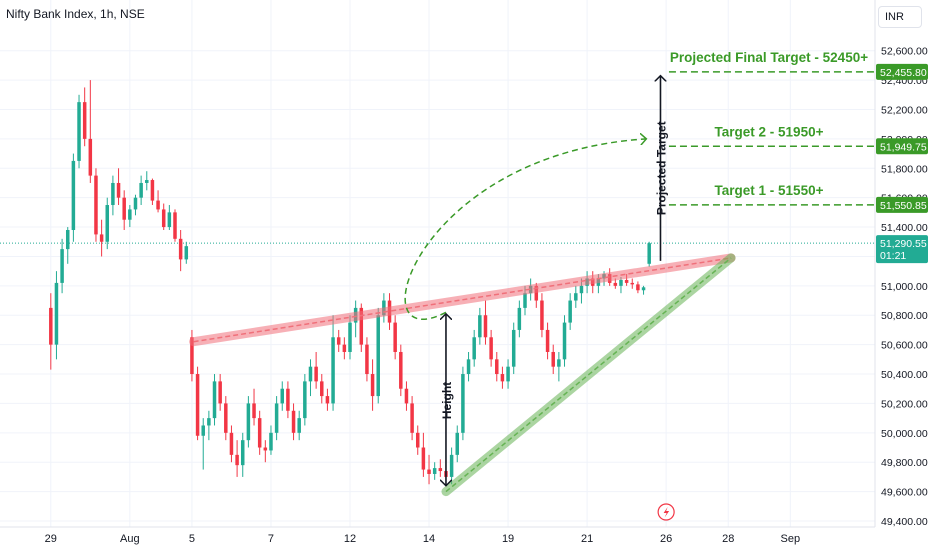  I want to click on support-trendline-center, so click(588, 375).